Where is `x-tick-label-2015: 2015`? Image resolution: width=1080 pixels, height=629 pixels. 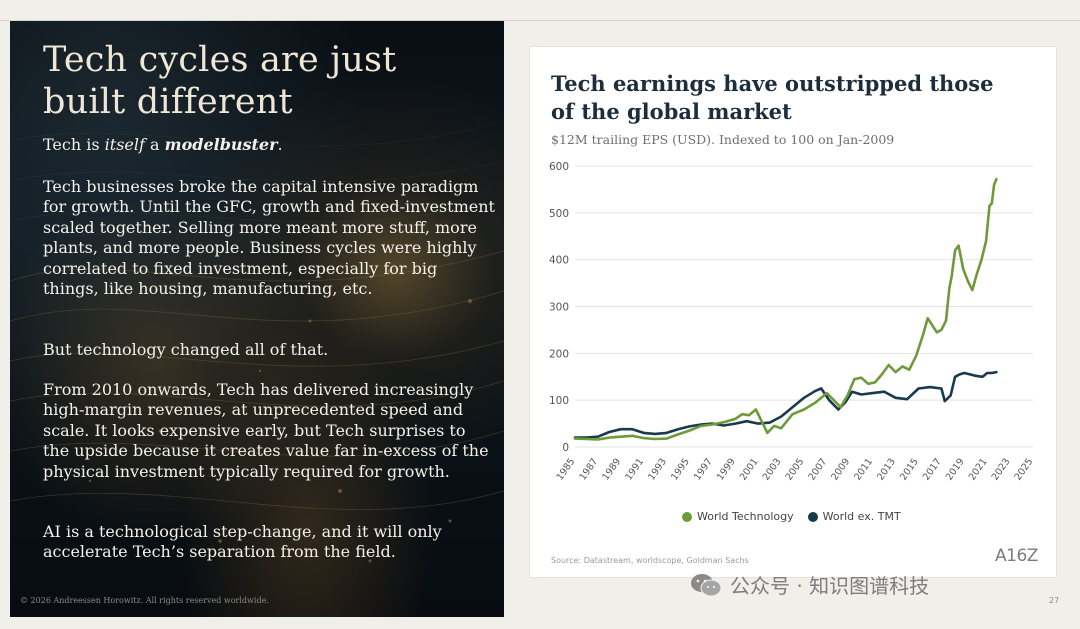
x-tick-label-2015: 2015 is located at coordinates (909, 469).